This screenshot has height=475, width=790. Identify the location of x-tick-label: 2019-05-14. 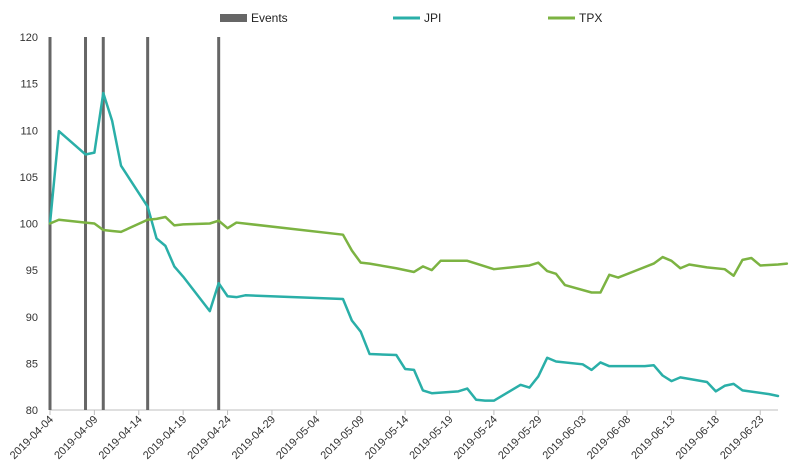
(387, 438).